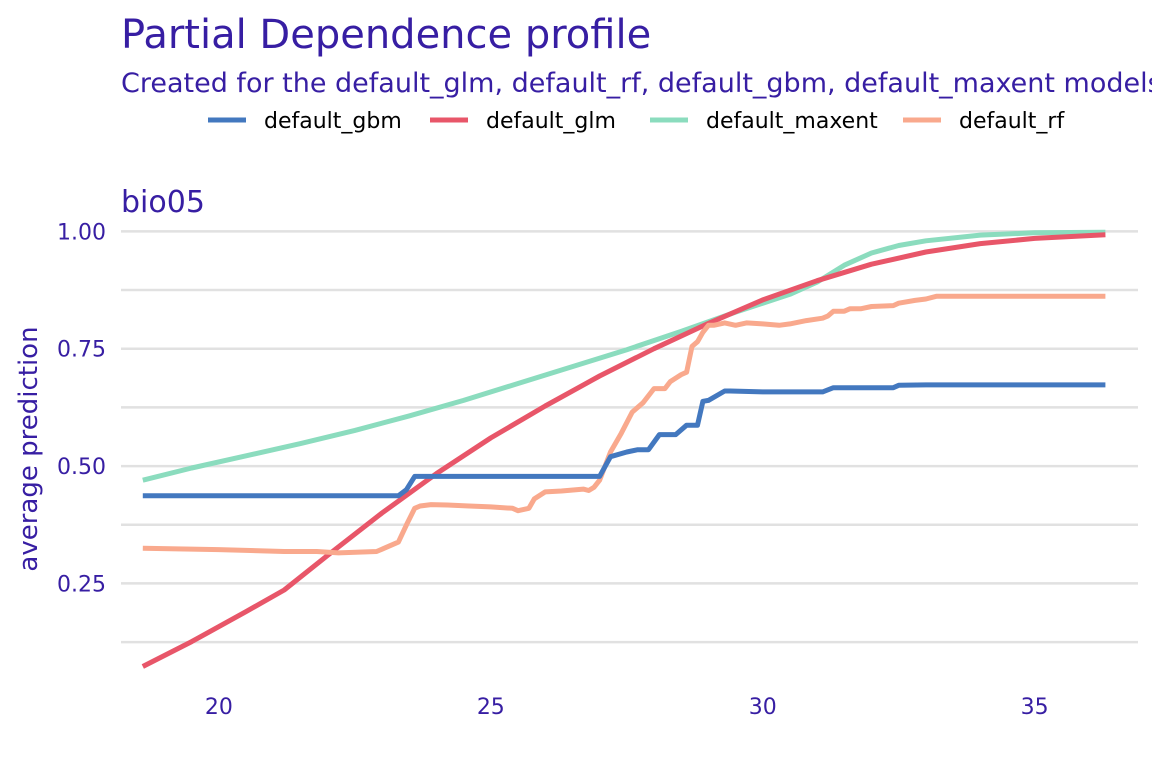 The width and height of the screenshot is (1152, 768). I want to click on chart-title: Partial Dependence profile, so click(386, 35).